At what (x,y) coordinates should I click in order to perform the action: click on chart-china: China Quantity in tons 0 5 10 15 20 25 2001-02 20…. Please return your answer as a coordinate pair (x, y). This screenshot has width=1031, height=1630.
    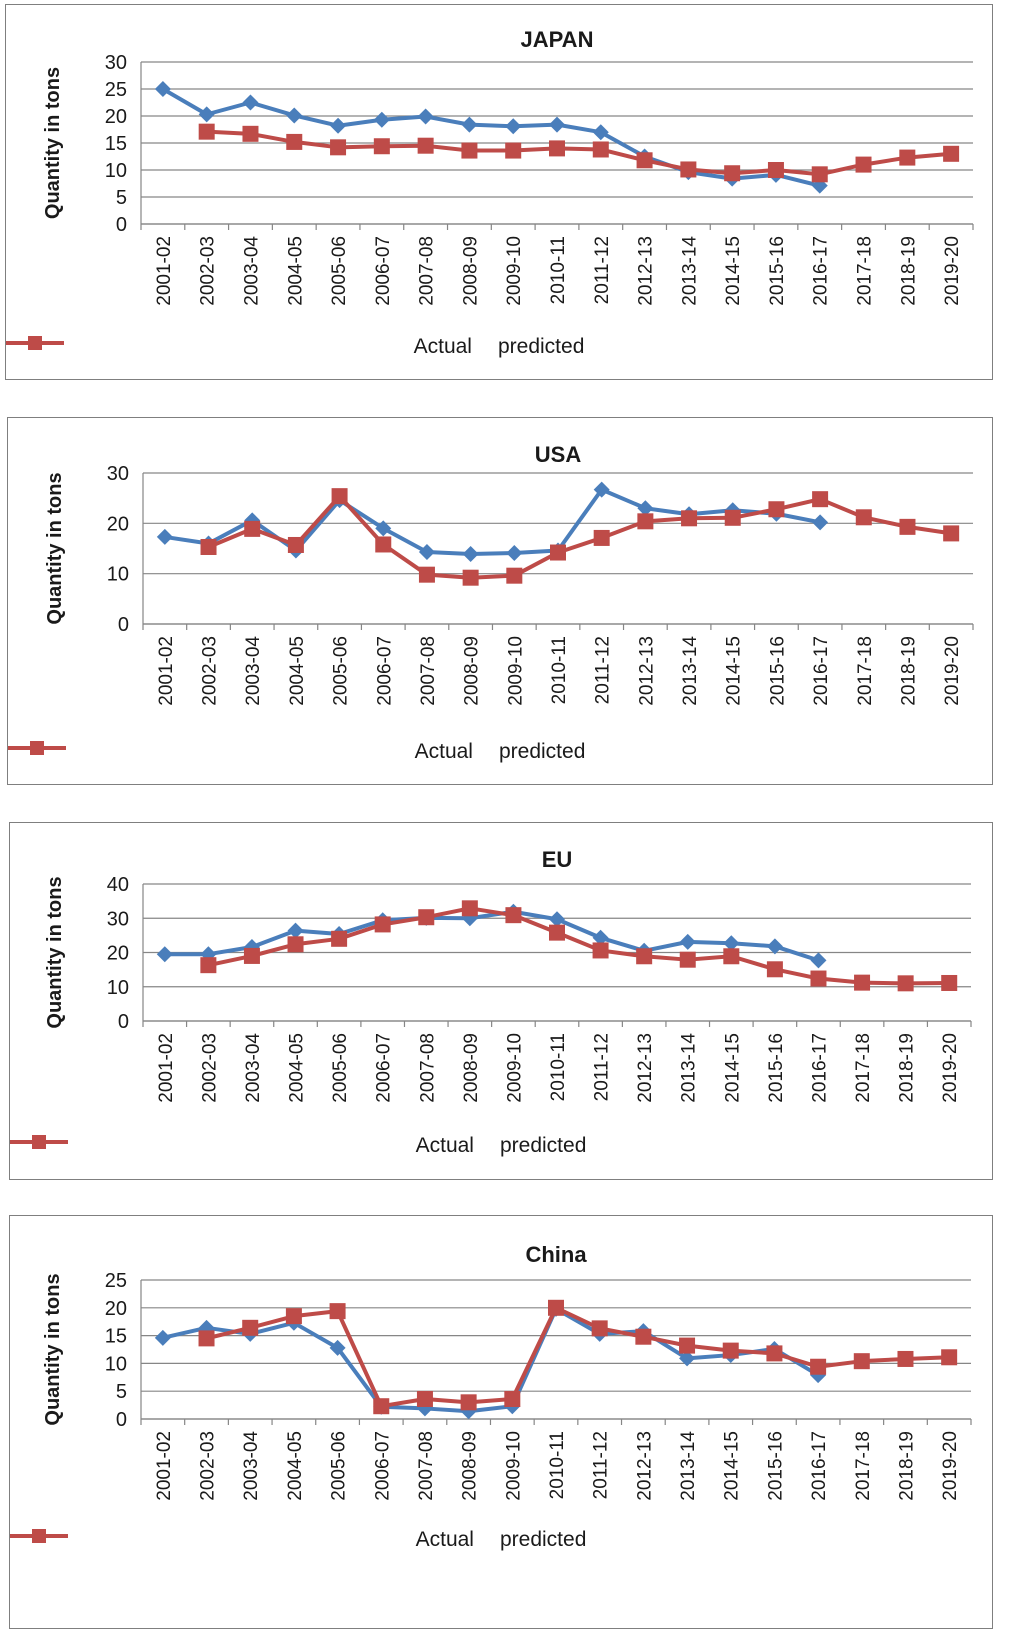
    Looking at the image, I should click on (507, 1371).